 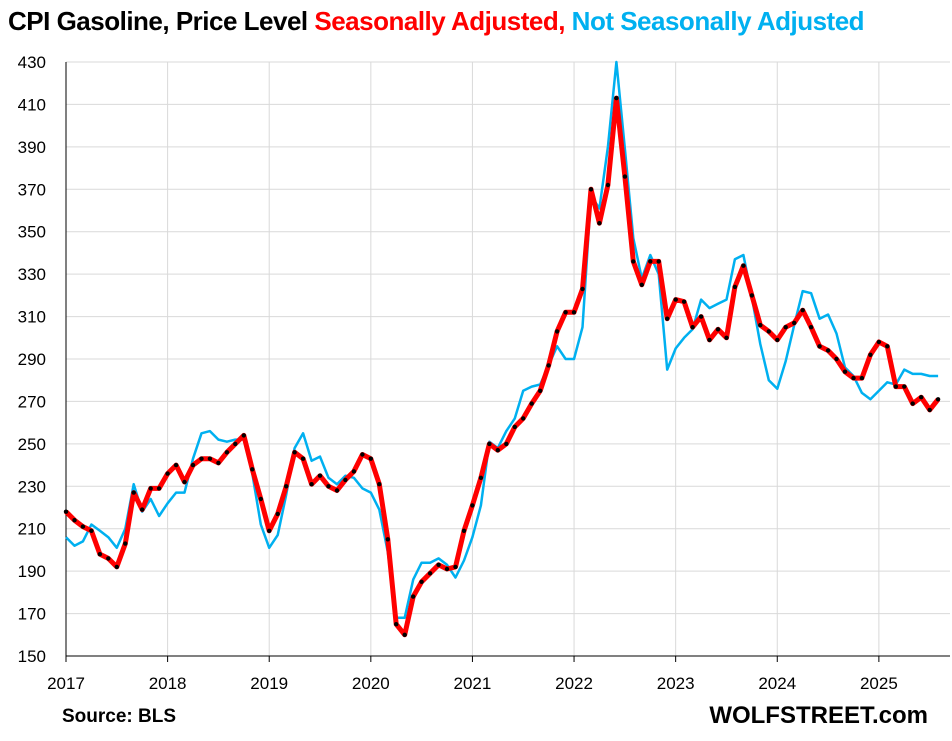 What do you see at coordinates (32, 189) in the screenshot?
I see `y-tick-label: 370` at bounding box center [32, 189].